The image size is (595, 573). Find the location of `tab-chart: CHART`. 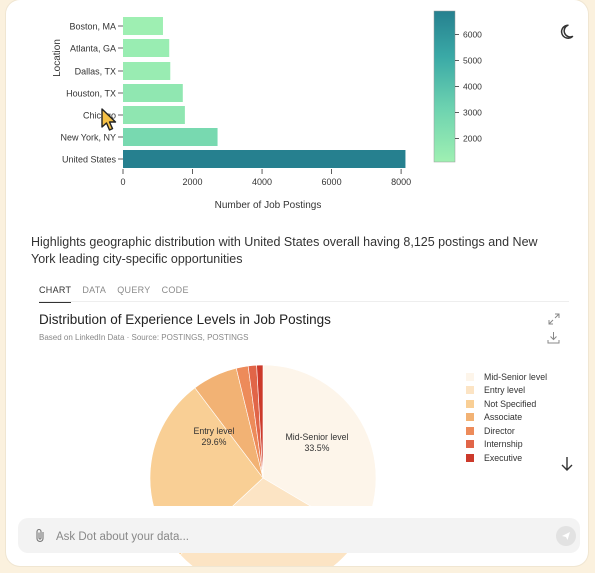

tab-chart: CHART is located at coordinates (55, 293).